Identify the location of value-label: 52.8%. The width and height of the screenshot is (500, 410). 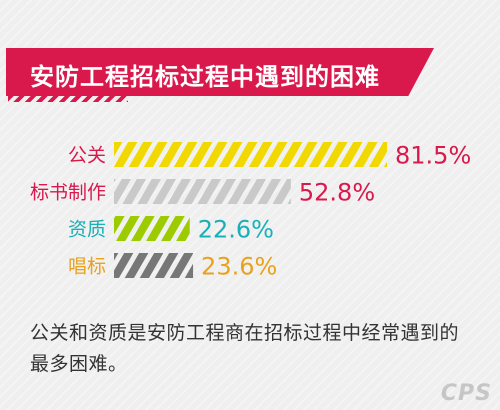
(337, 193).